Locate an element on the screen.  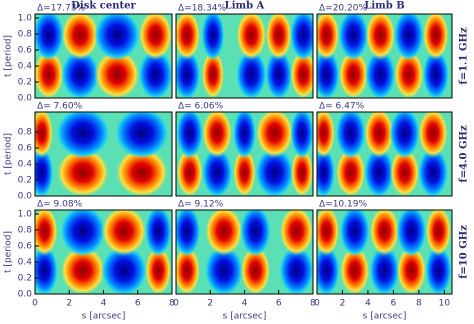
panel: Δ=20.20%Limb B f=1.1 GHz is located at coordinates (393, 50).